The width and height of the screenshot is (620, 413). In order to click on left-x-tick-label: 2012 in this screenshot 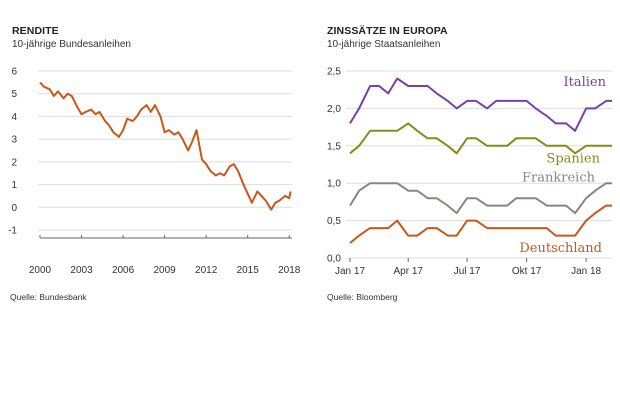, I will do `click(206, 270)`.